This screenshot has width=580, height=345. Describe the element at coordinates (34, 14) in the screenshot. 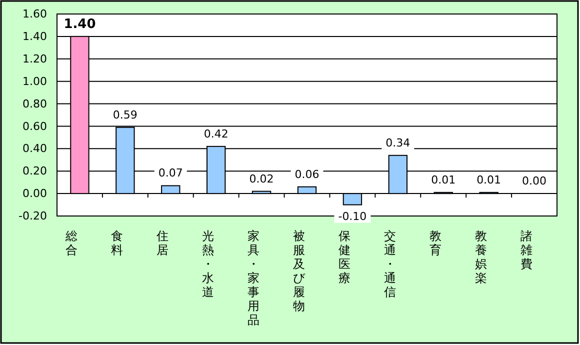

I see `y-tick-label: 1.60` at that location.